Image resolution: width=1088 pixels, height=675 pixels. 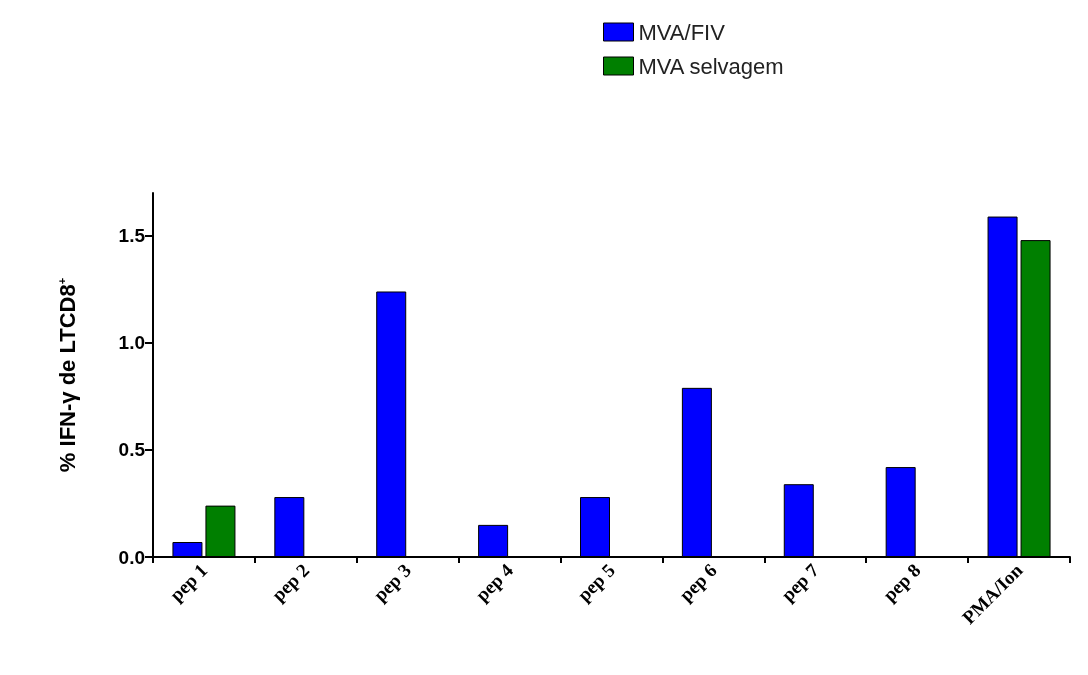 What do you see at coordinates (698, 582) in the screenshot?
I see `x-tick-label: pep 6` at bounding box center [698, 582].